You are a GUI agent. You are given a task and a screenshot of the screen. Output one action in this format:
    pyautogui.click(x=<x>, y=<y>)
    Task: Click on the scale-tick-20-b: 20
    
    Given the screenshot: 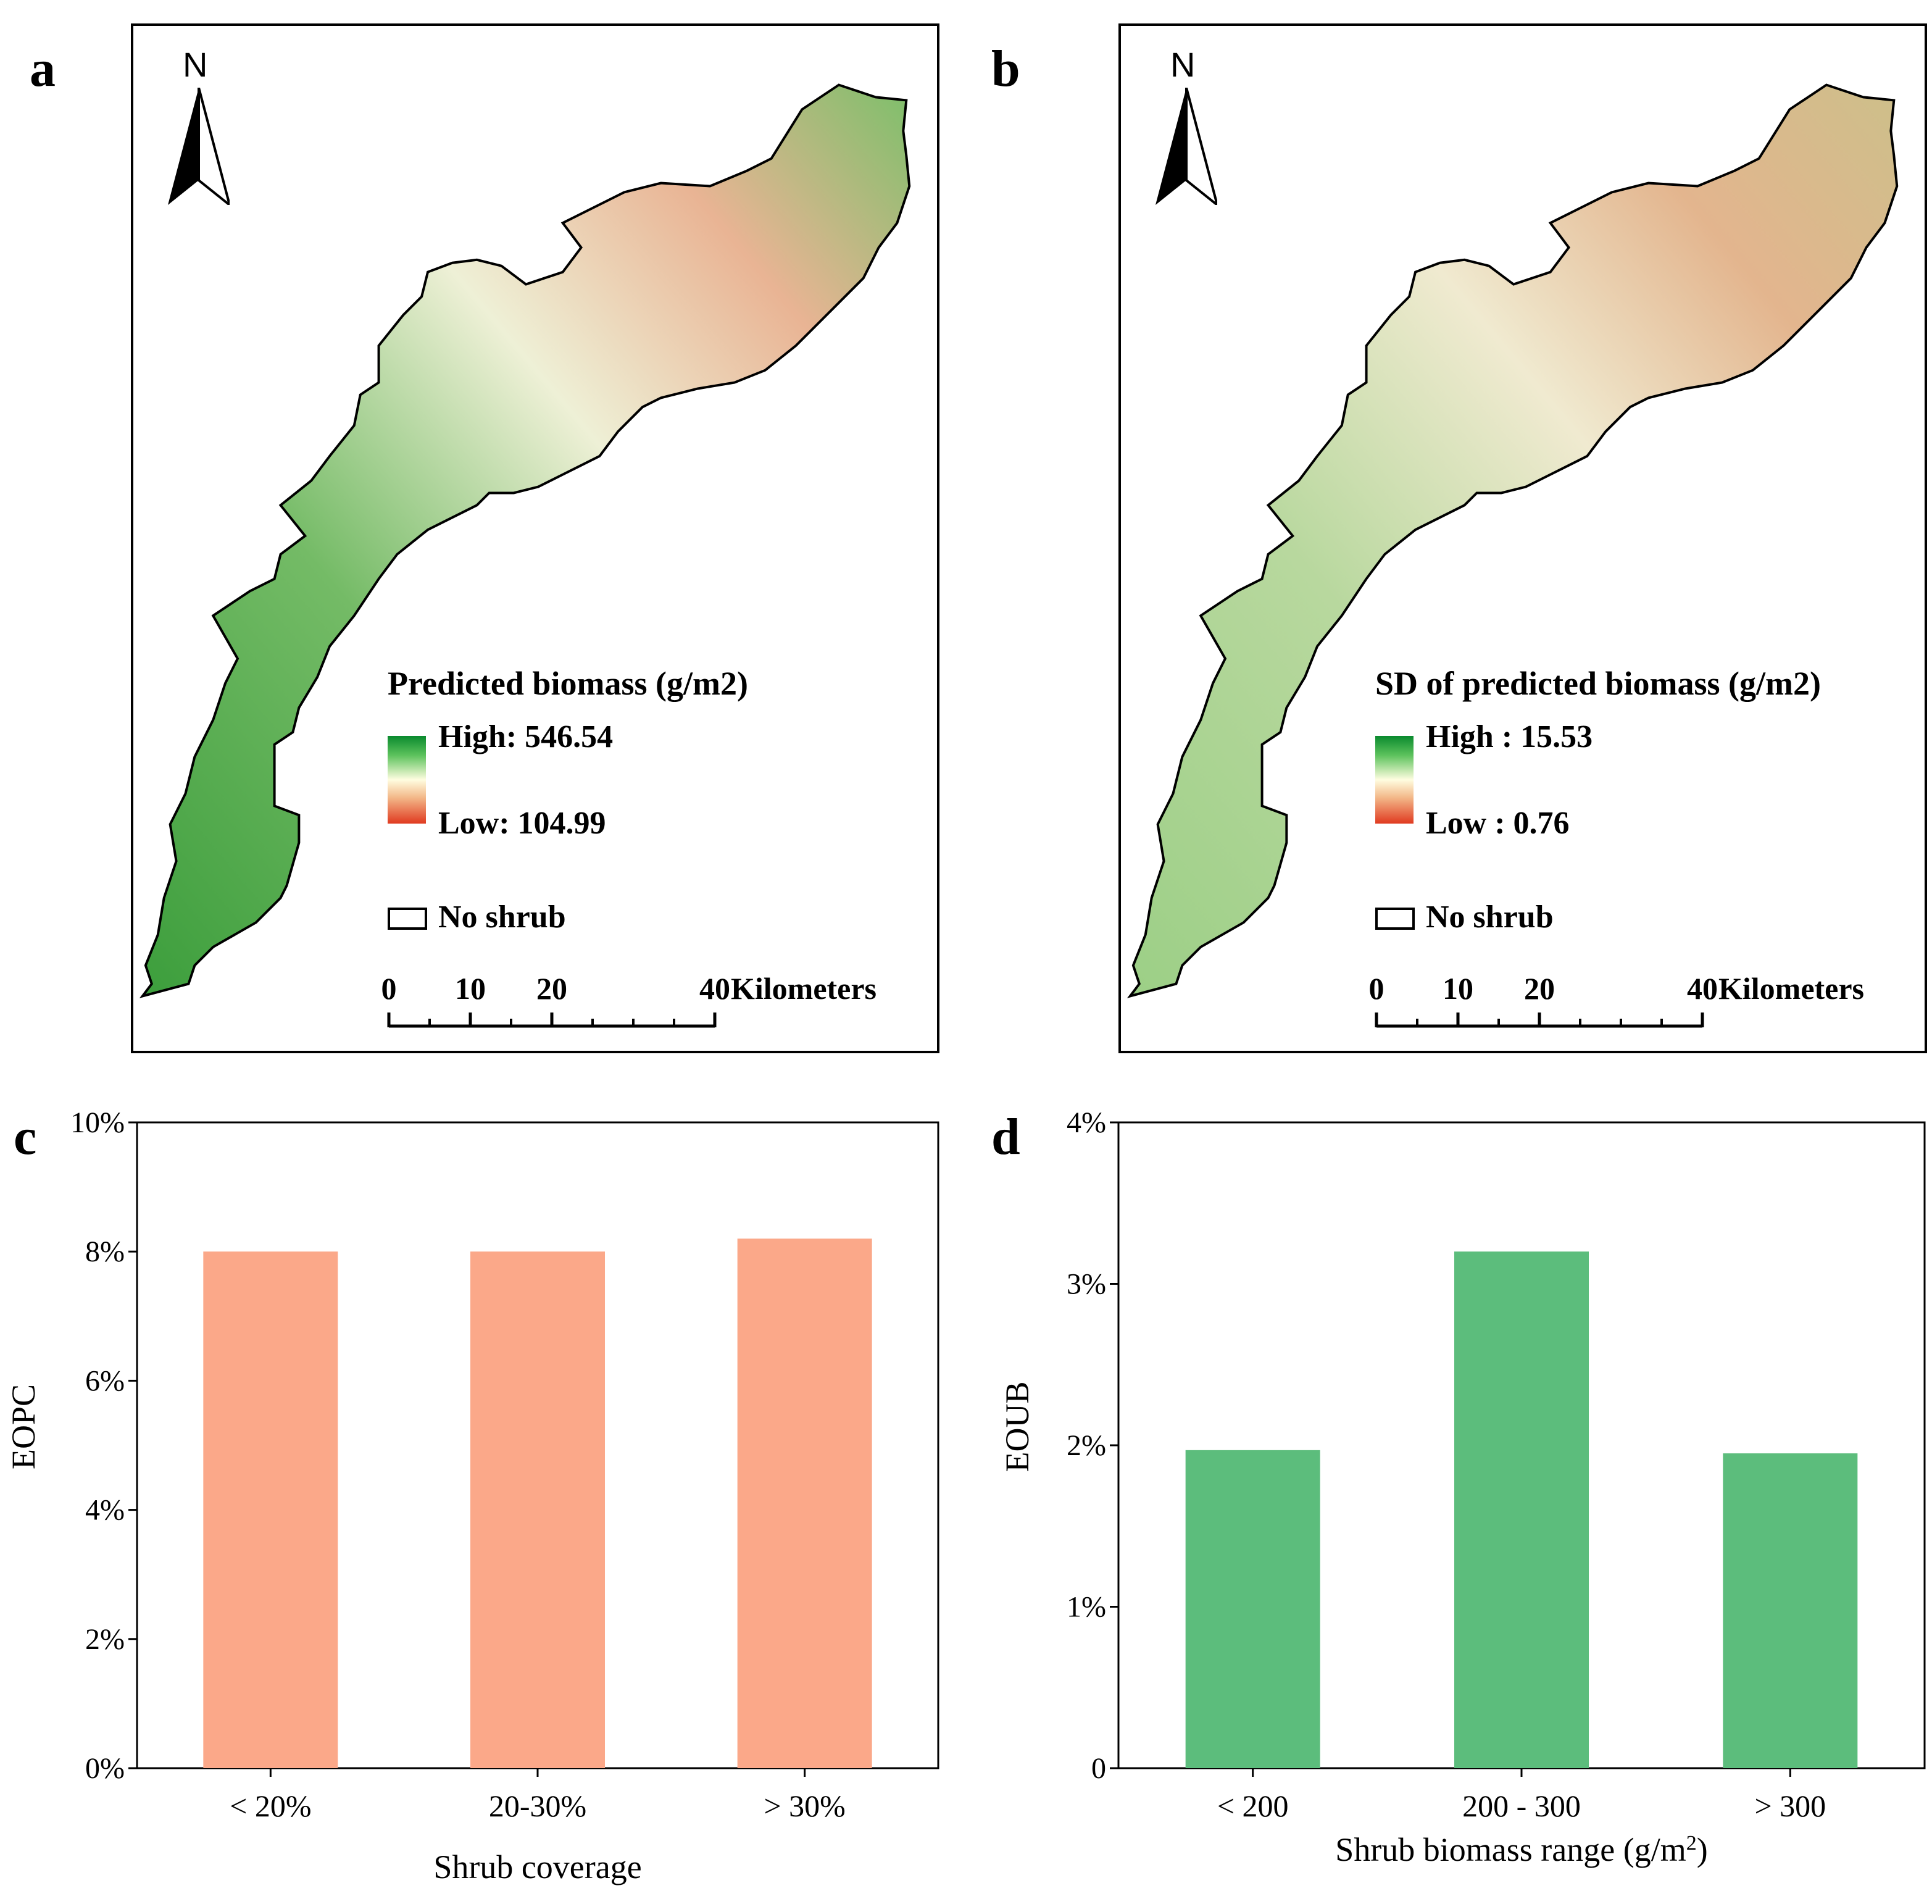 What is the action you would take?
    pyautogui.click(x=1539, y=989)
    